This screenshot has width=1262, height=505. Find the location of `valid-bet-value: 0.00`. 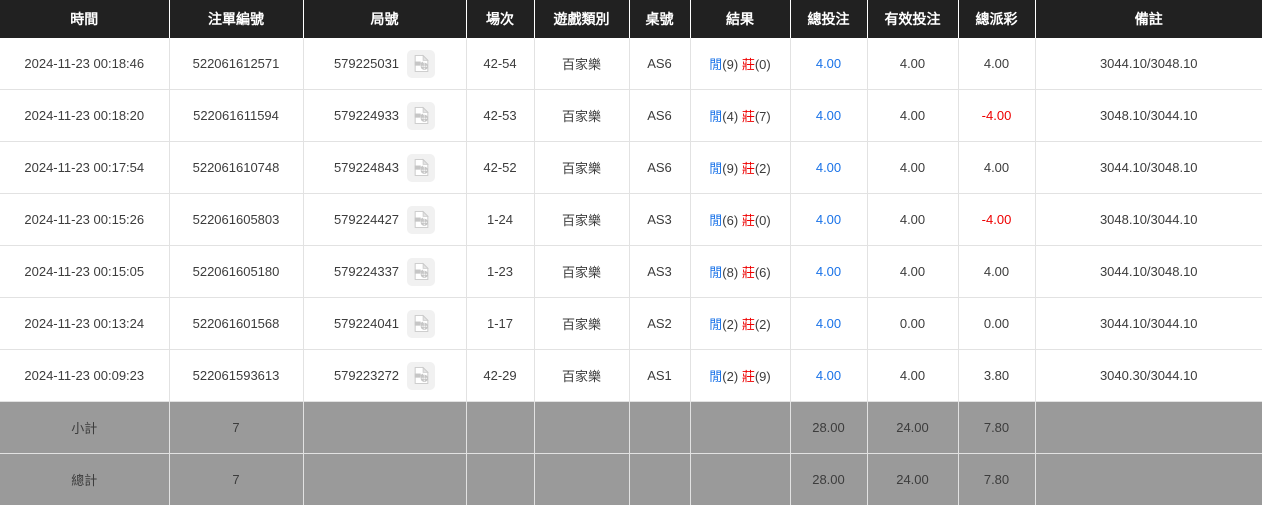

valid-bet-value: 0.00 is located at coordinates (912, 323).